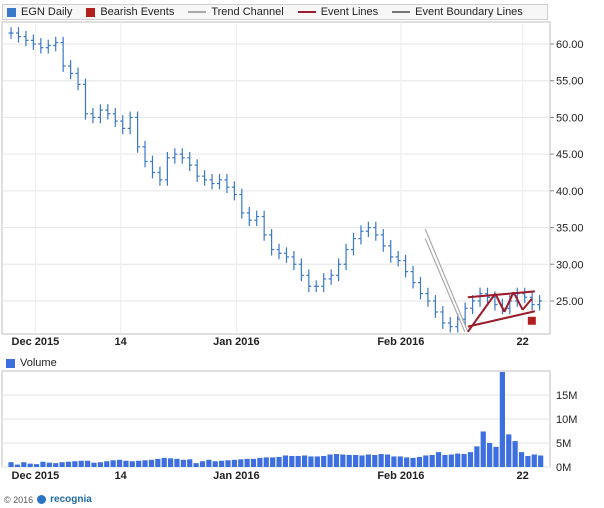 The height and width of the screenshot is (508, 604). What do you see at coordinates (523, 342) in the screenshot?
I see `price-xtick-label: 22` at bounding box center [523, 342].